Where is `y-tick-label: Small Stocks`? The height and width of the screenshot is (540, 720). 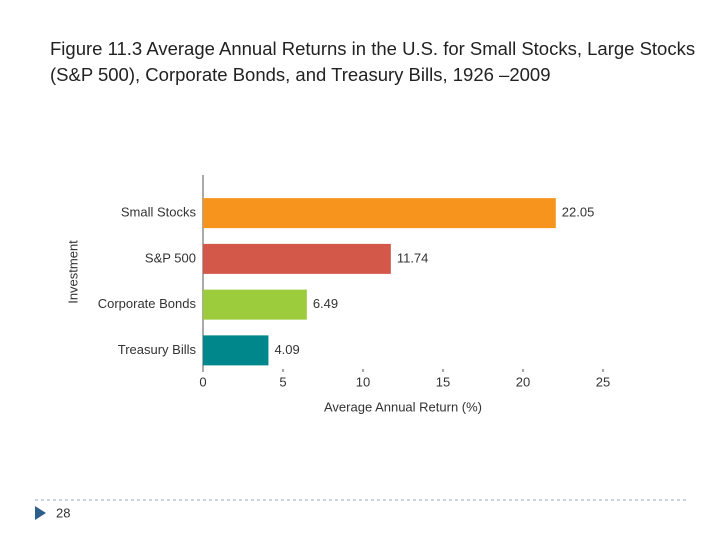
y-tick-label: Small Stocks is located at coordinates (159, 212).